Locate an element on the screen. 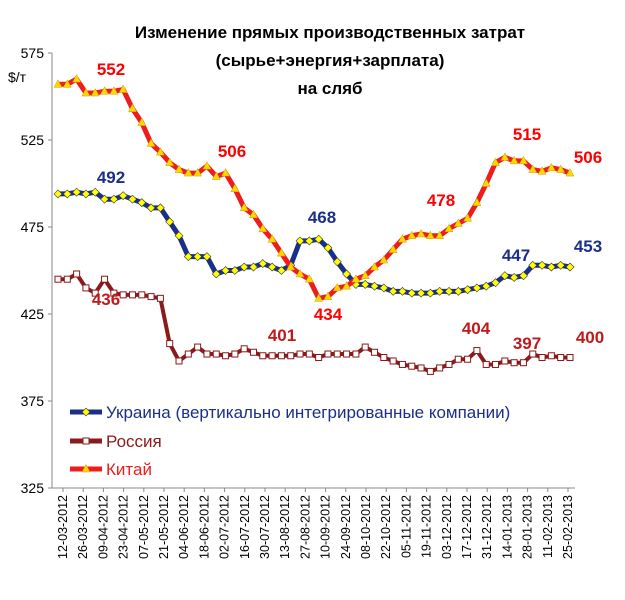 Image resolution: width=625 pixels, height=600 pixels. data-label: 506 is located at coordinates (232, 151).